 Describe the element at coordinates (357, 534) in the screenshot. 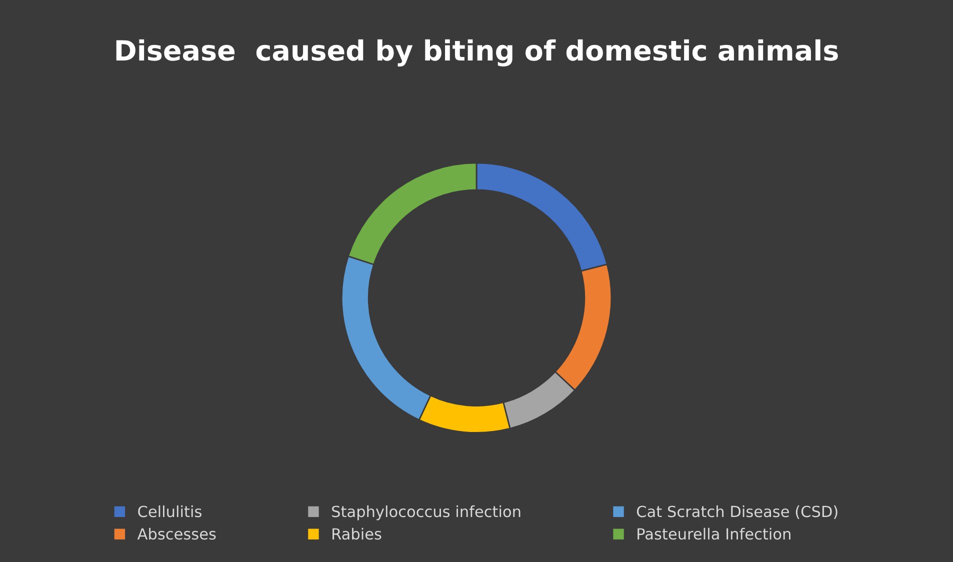

I see `legend-label: Rabies` at that location.